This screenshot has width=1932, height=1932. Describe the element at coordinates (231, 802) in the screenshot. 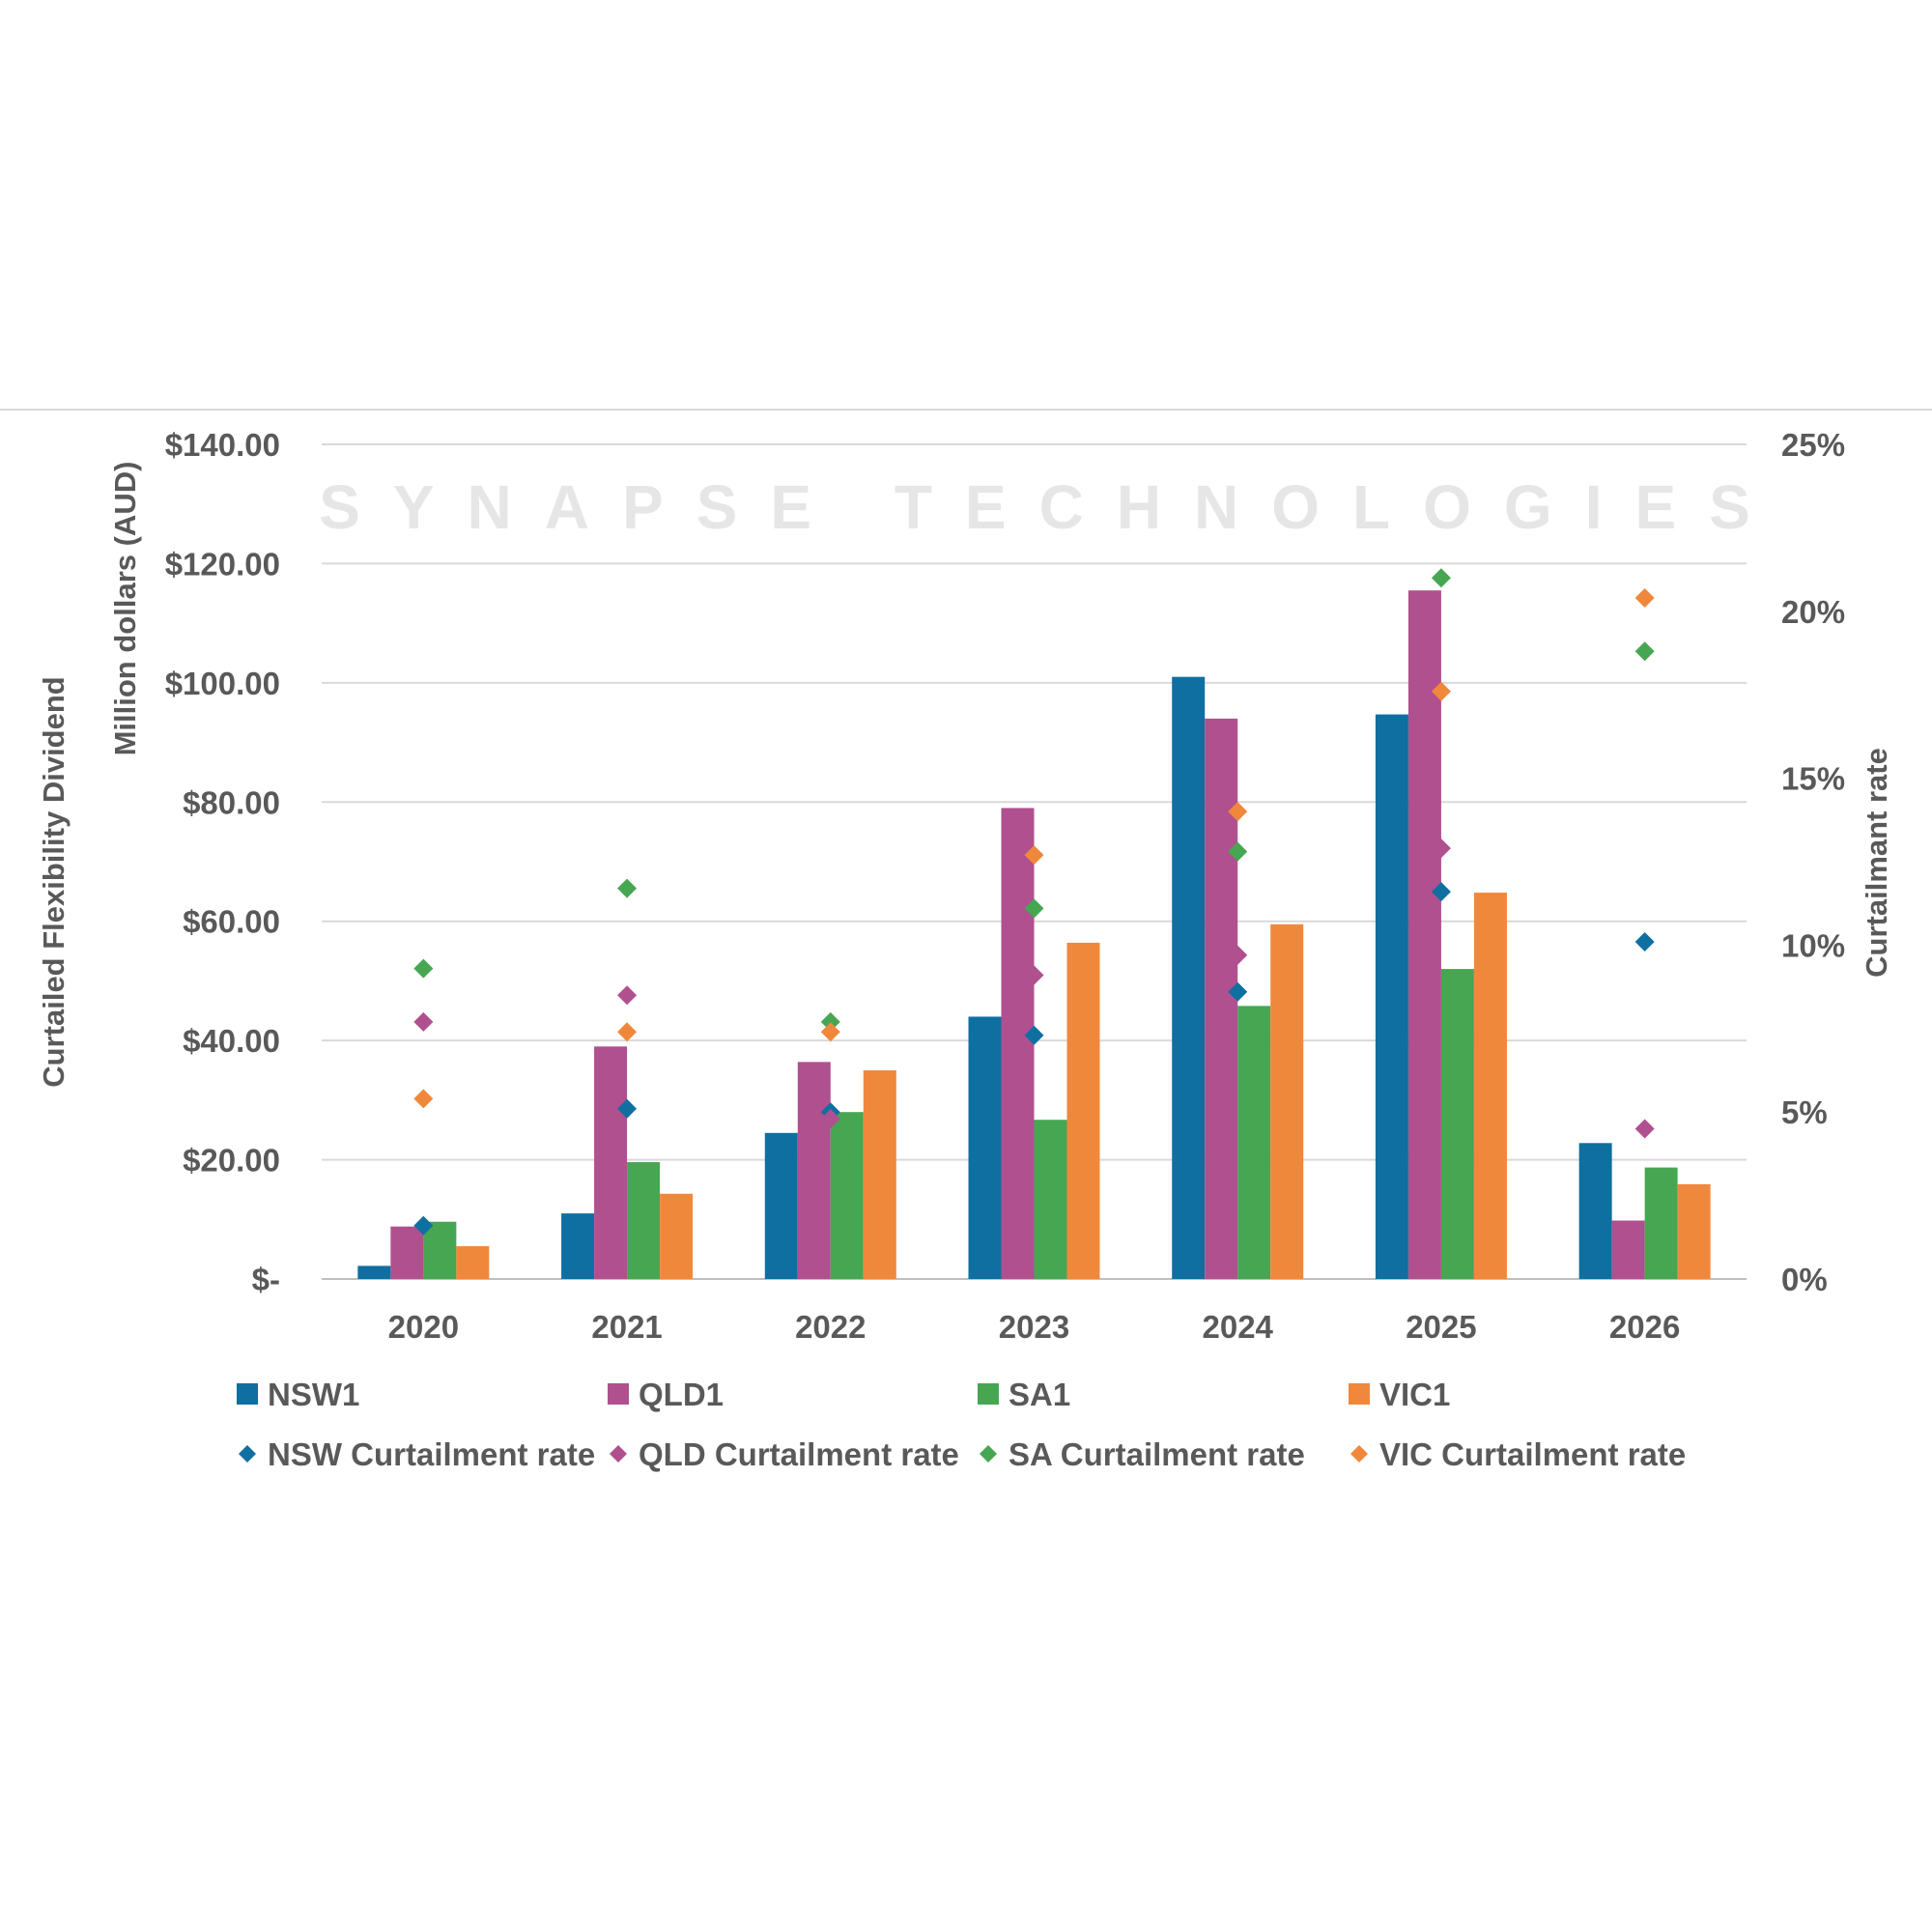

I see `y-tick-label: $80.00` at that location.